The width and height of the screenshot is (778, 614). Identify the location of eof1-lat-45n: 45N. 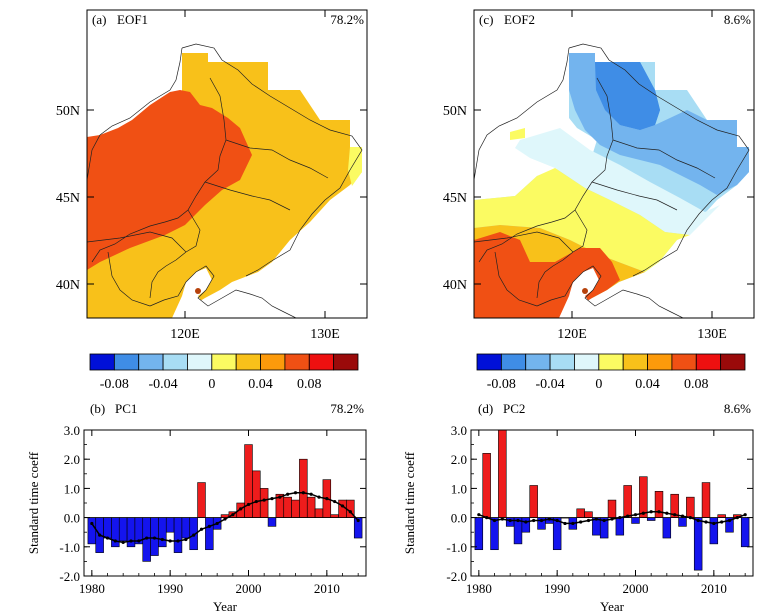
(68, 198).